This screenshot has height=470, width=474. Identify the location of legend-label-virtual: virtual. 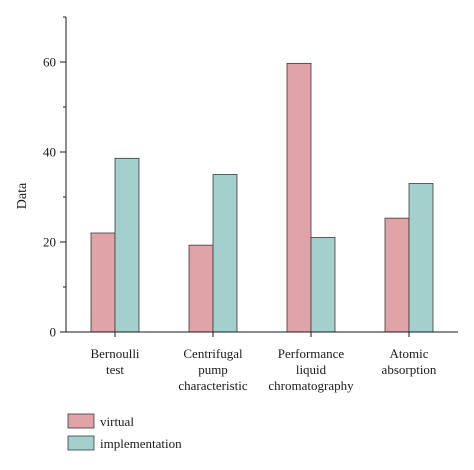
(117, 421).